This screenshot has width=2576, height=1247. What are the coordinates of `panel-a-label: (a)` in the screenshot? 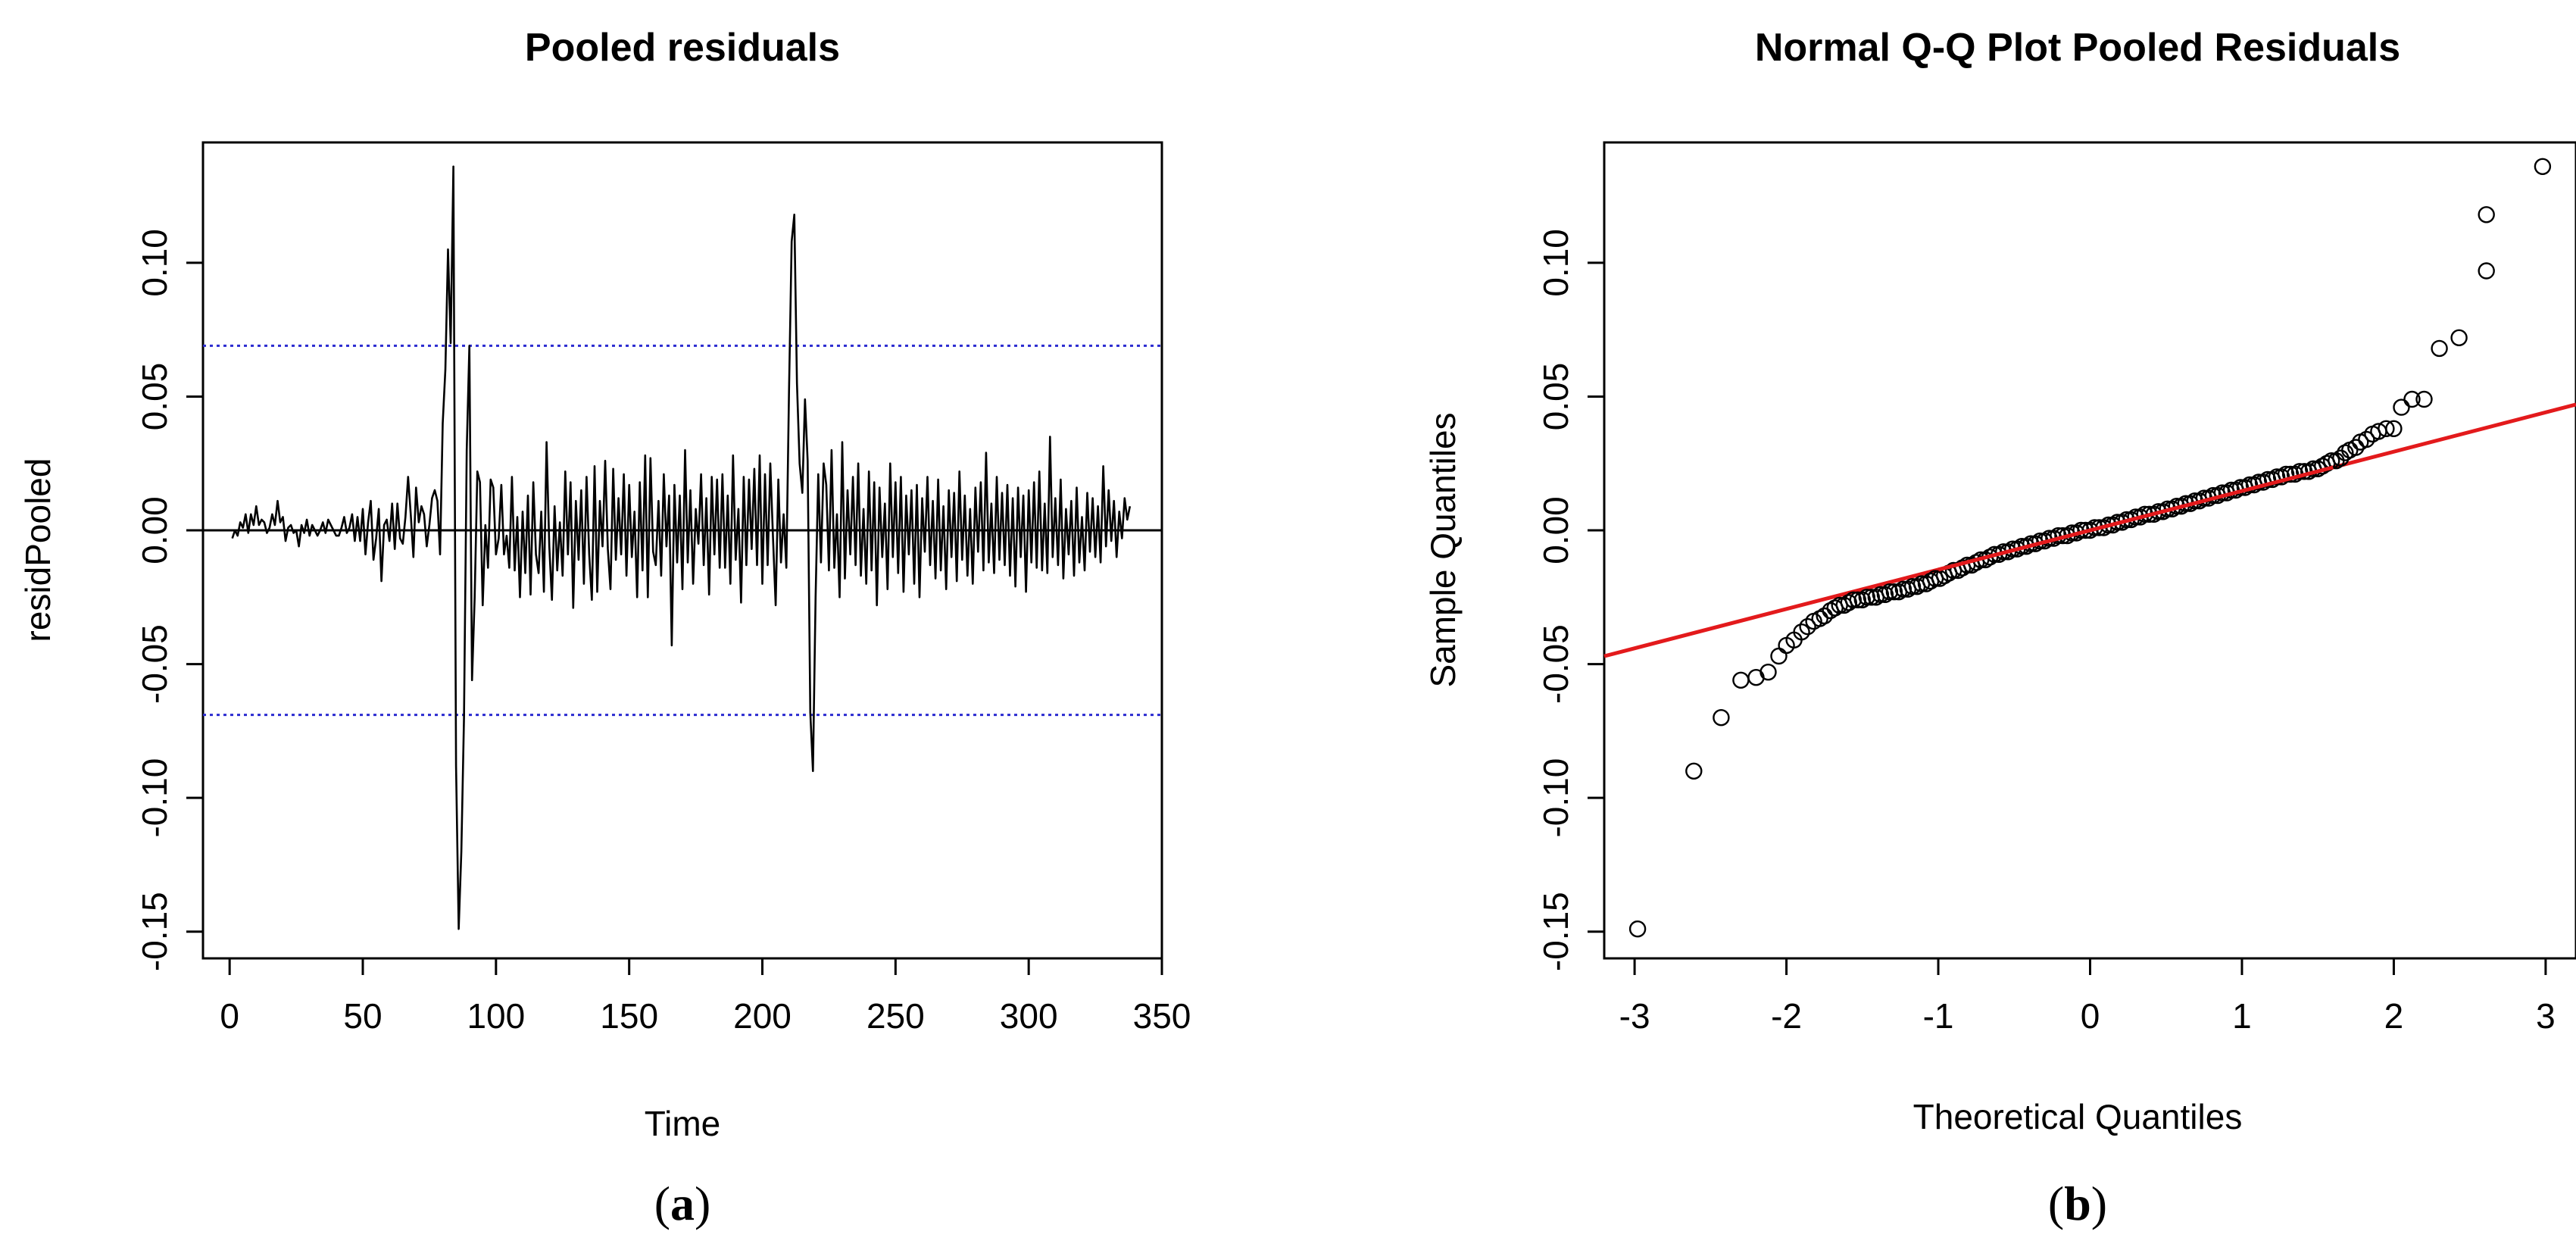 It's located at (683, 1204).